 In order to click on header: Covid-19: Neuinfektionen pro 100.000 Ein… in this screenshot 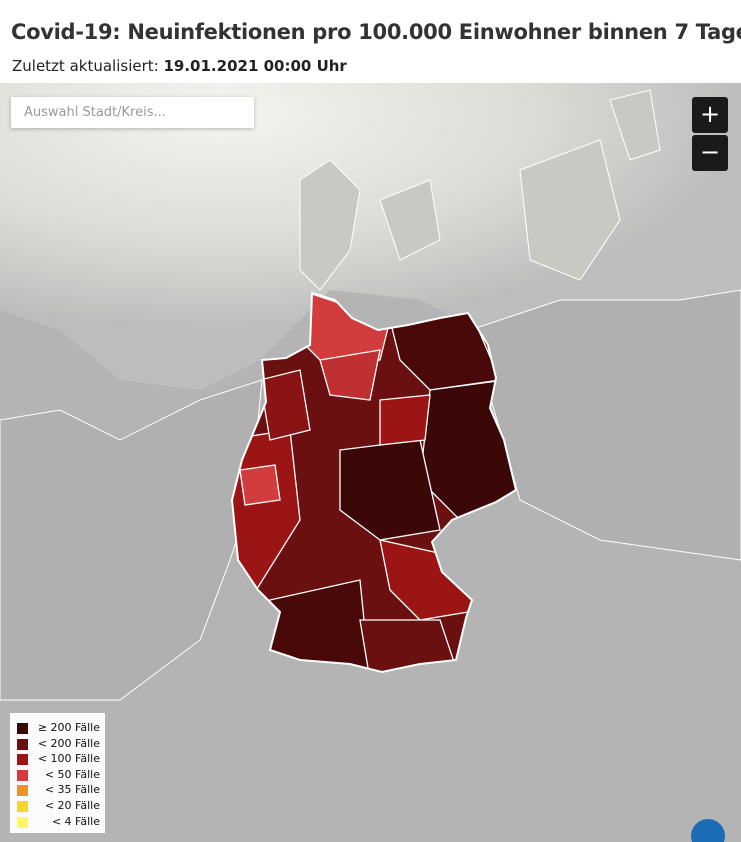, I will do `click(370, 41)`.